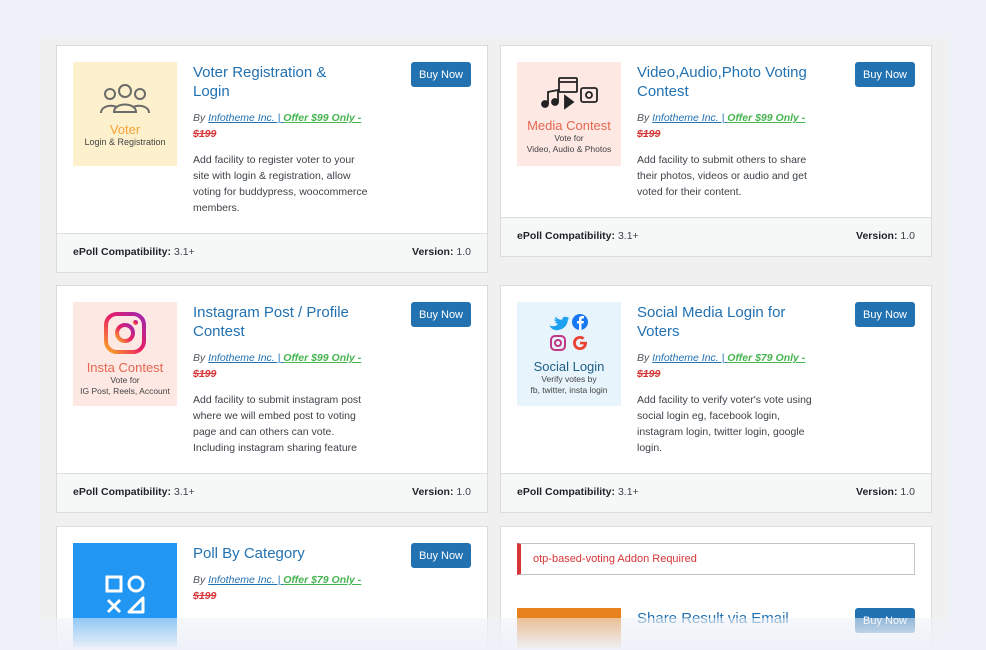  What do you see at coordinates (569, 366) in the screenshot?
I see `thumbnail-title: Social Login` at bounding box center [569, 366].